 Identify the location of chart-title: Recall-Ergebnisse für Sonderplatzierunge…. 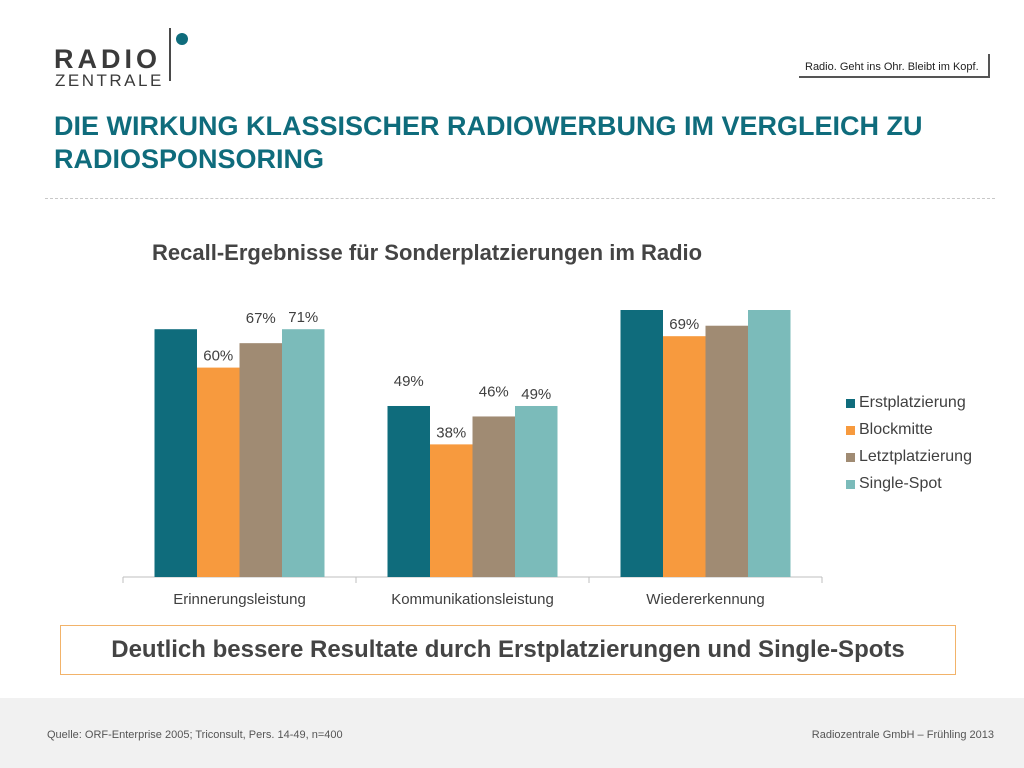
(427, 252).